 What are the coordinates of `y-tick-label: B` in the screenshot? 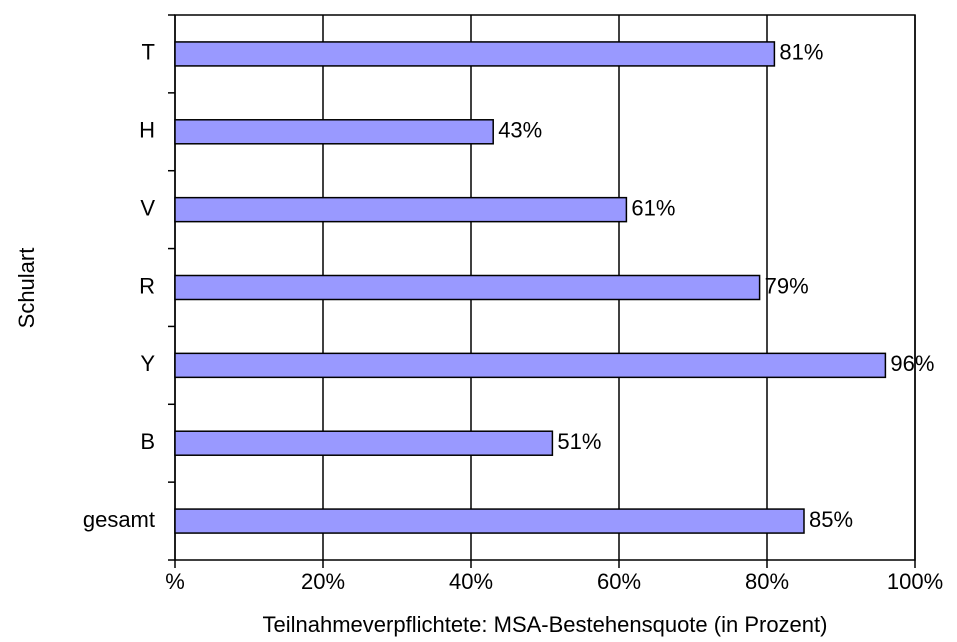 It's located at (147, 441).